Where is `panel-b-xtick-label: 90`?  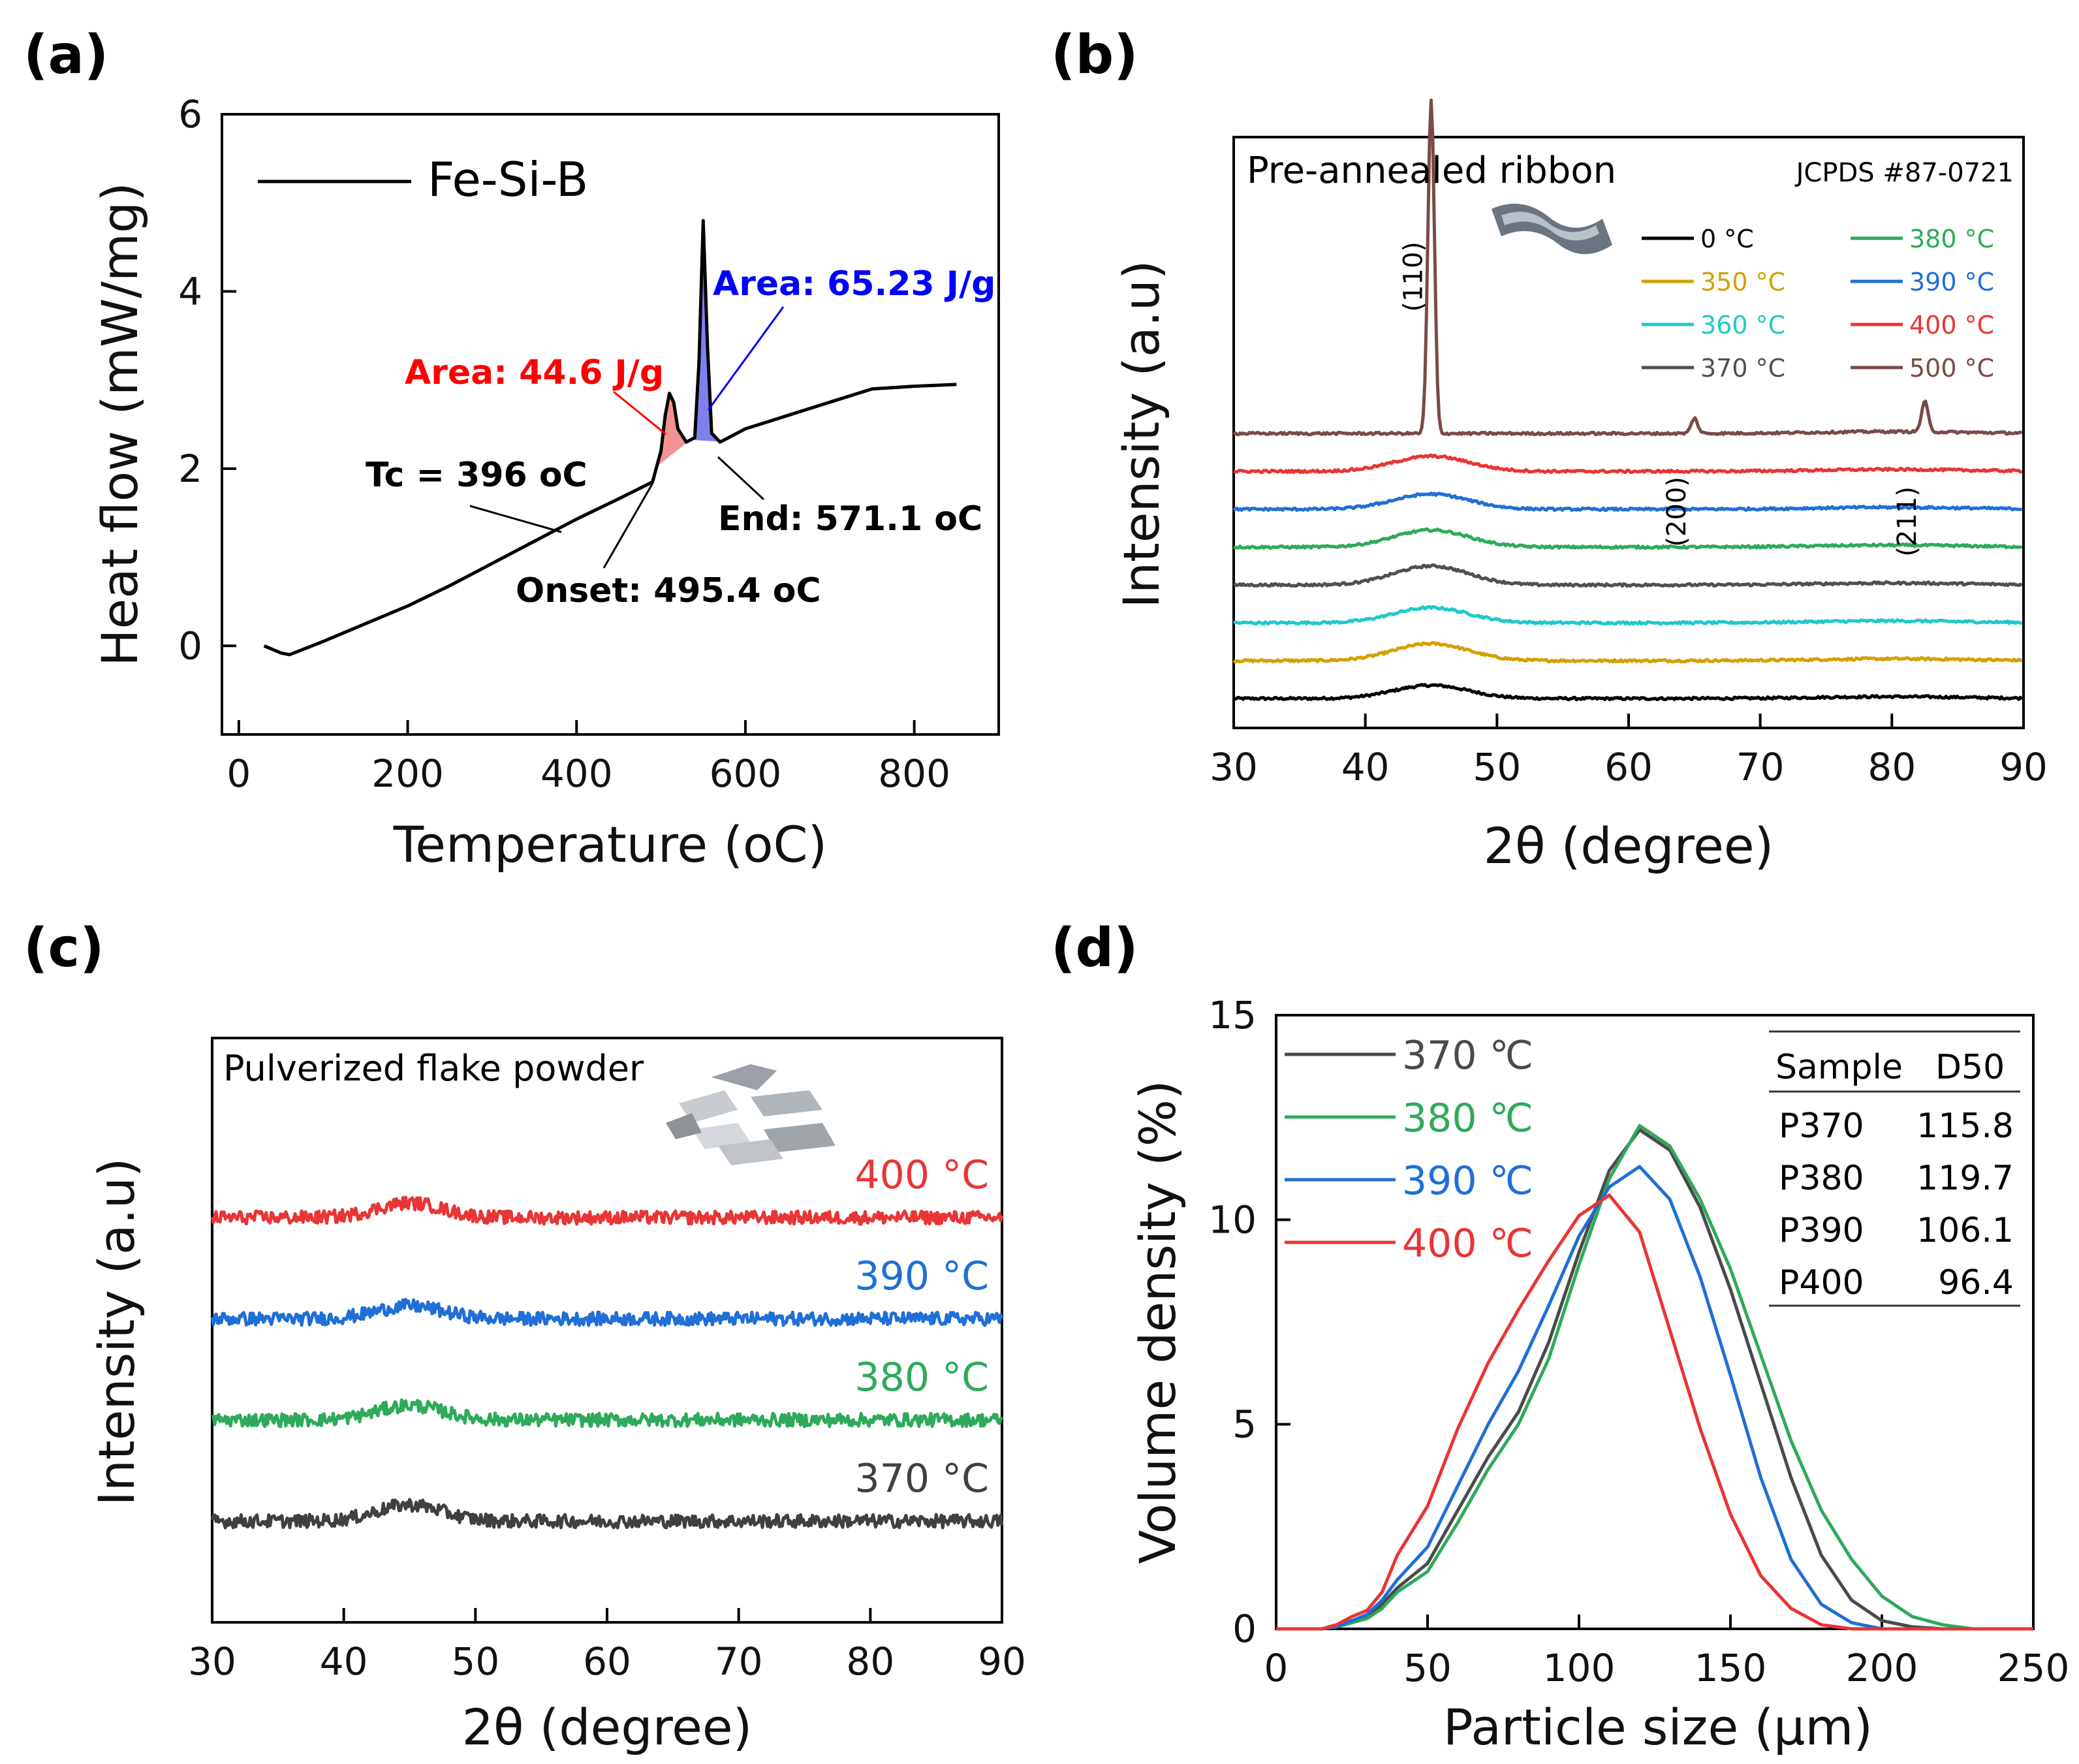
panel-b-xtick-label: 90 is located at coordinates (2023, 767).